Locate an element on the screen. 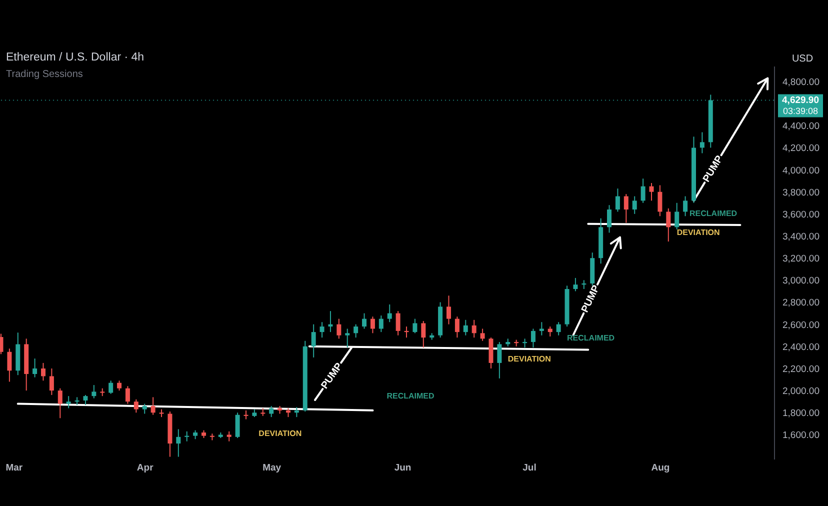 This screenshot has height=506, width=828. y-tick-label: 3,600.00 is located at coordinates (801, 214).